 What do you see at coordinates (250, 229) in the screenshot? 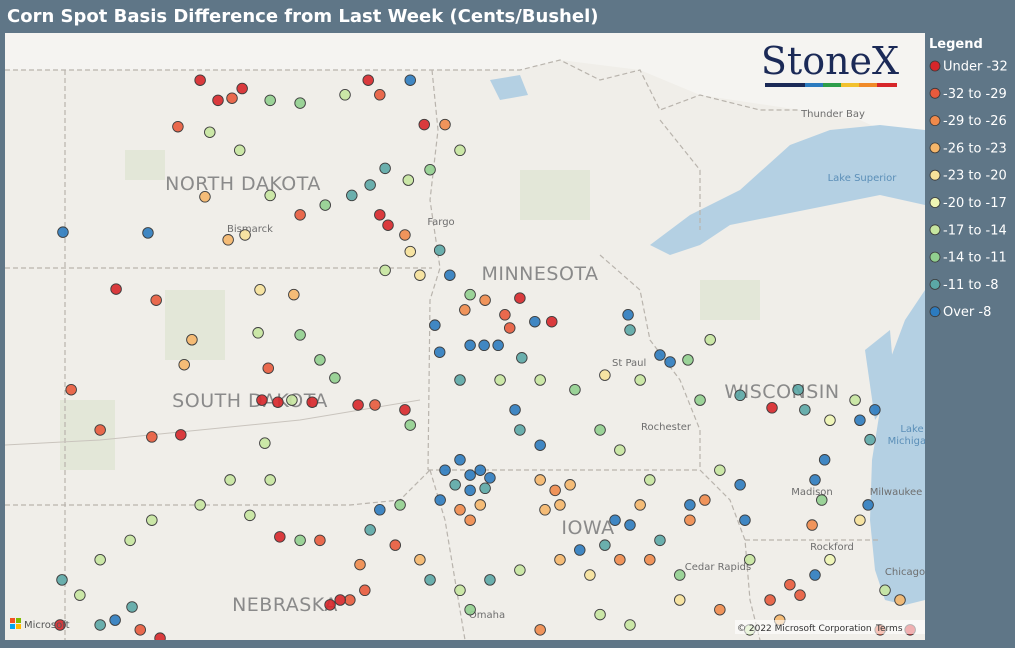
I see `city-label: Bismarck` at bounding box center [250, 229].